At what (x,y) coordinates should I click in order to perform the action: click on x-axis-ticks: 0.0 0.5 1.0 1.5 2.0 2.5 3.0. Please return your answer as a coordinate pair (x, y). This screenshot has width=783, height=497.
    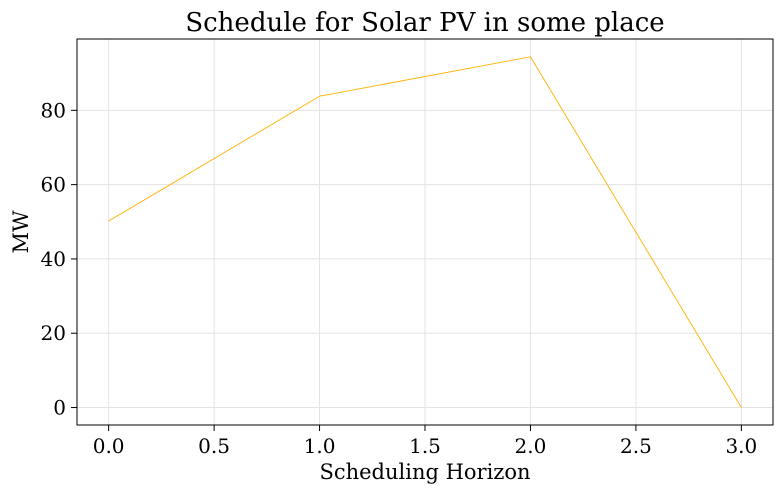
    Looking at the image, I should click on (425, 441).